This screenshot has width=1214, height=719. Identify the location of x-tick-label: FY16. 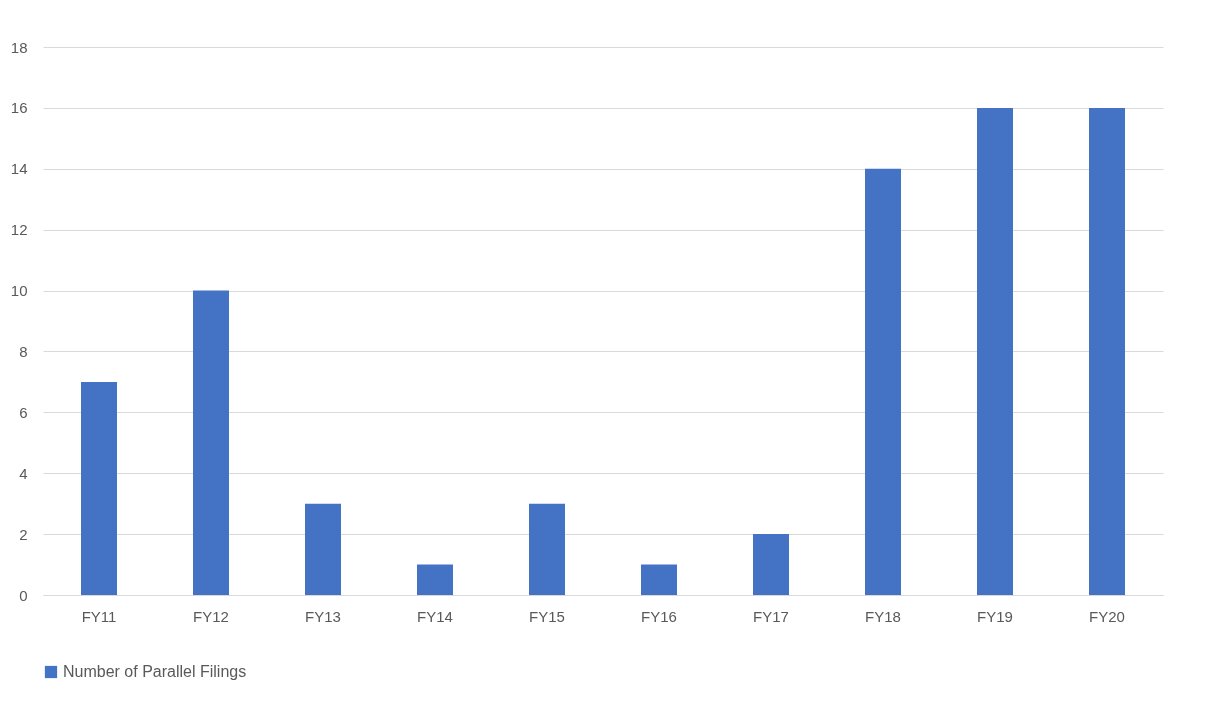
(659, 616).